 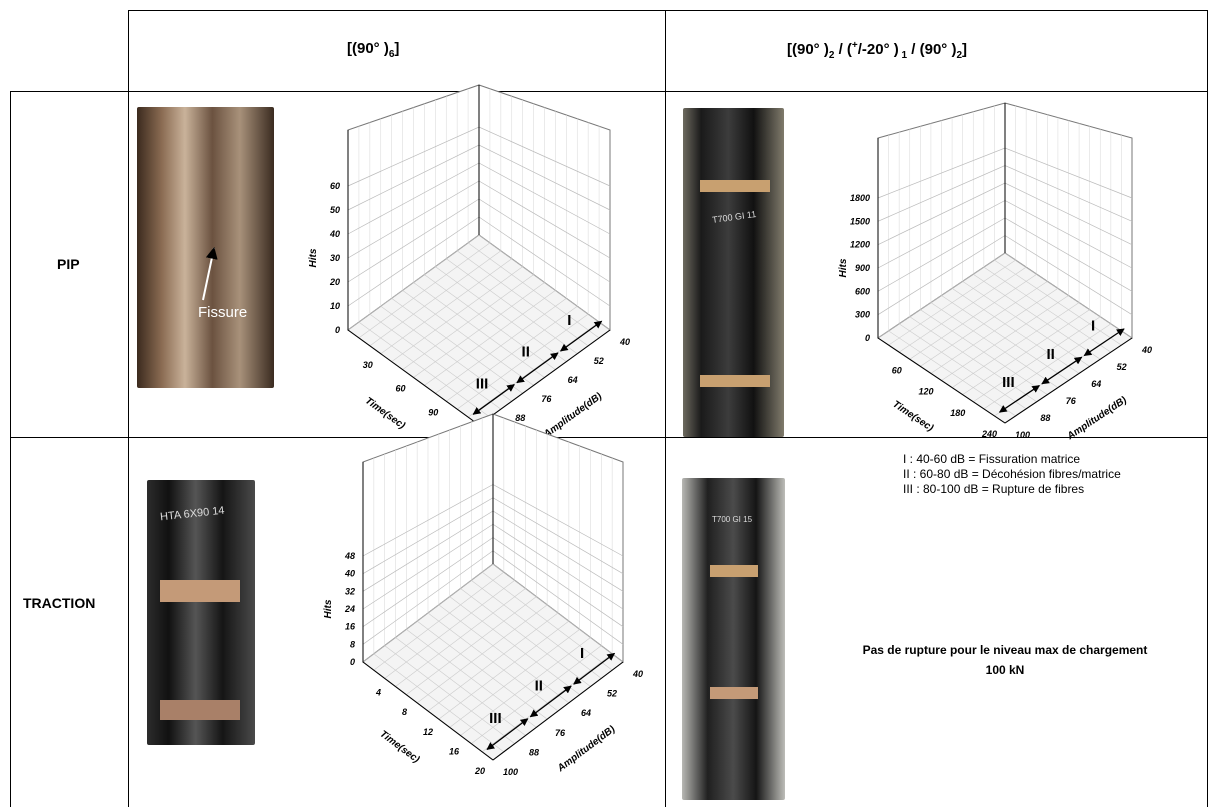 What do you see at coordinates (59, 603) in the screenshot?
I see `row-label: TRACTION` at bounding box center [59, 603].